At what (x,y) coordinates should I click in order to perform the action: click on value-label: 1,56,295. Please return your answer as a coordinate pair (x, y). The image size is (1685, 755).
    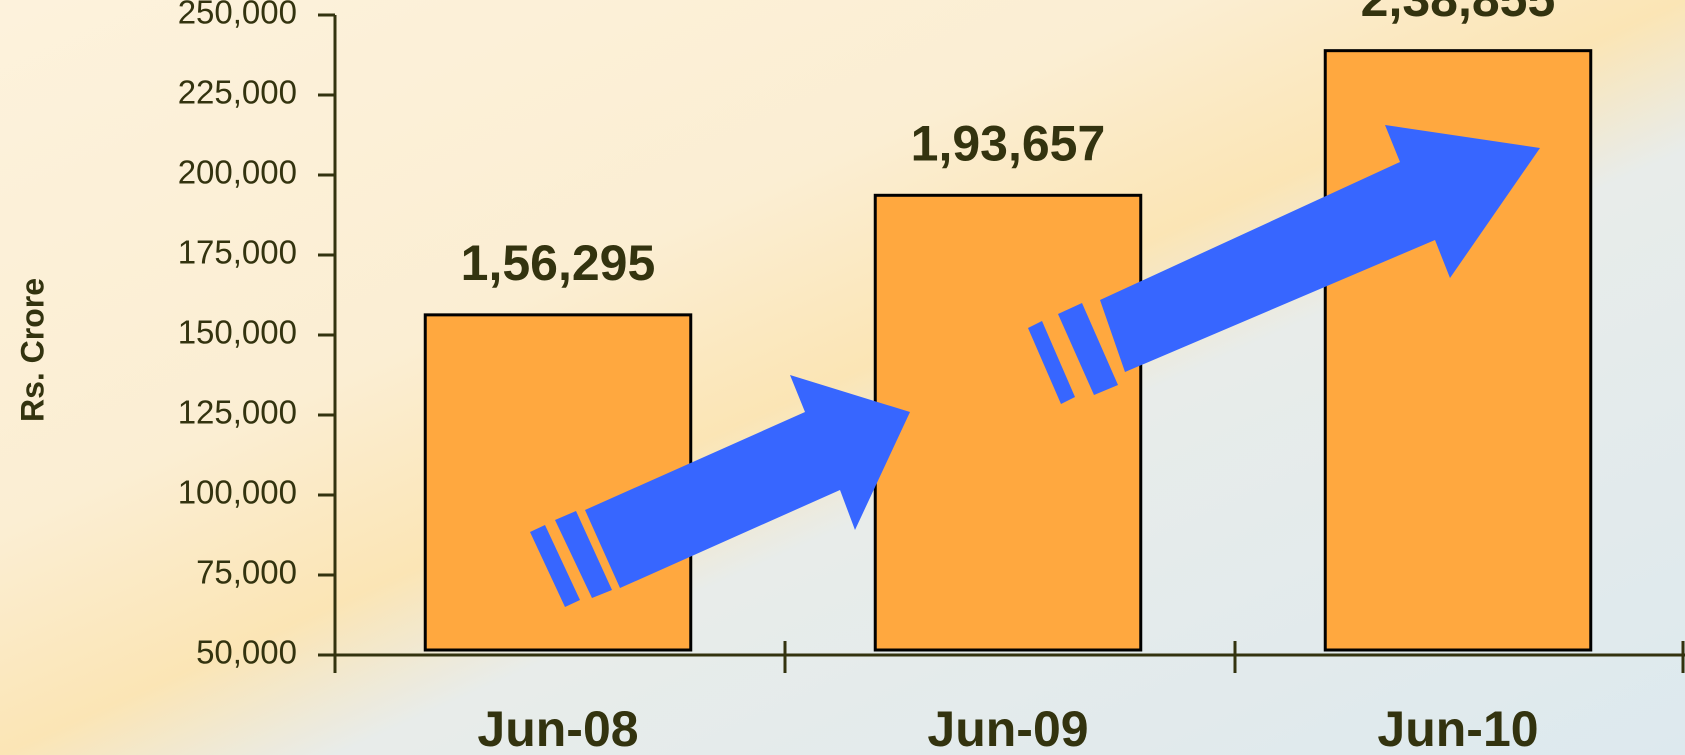
    Looking at the image, I should click on (558, 263).